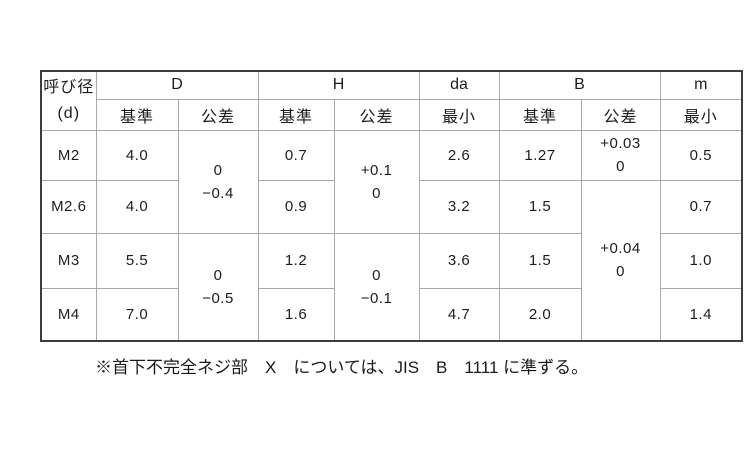 The height and width of the screenshot is (450, 750). I want to click on cell-m4-da-min: 4.7, so click(459, 314).